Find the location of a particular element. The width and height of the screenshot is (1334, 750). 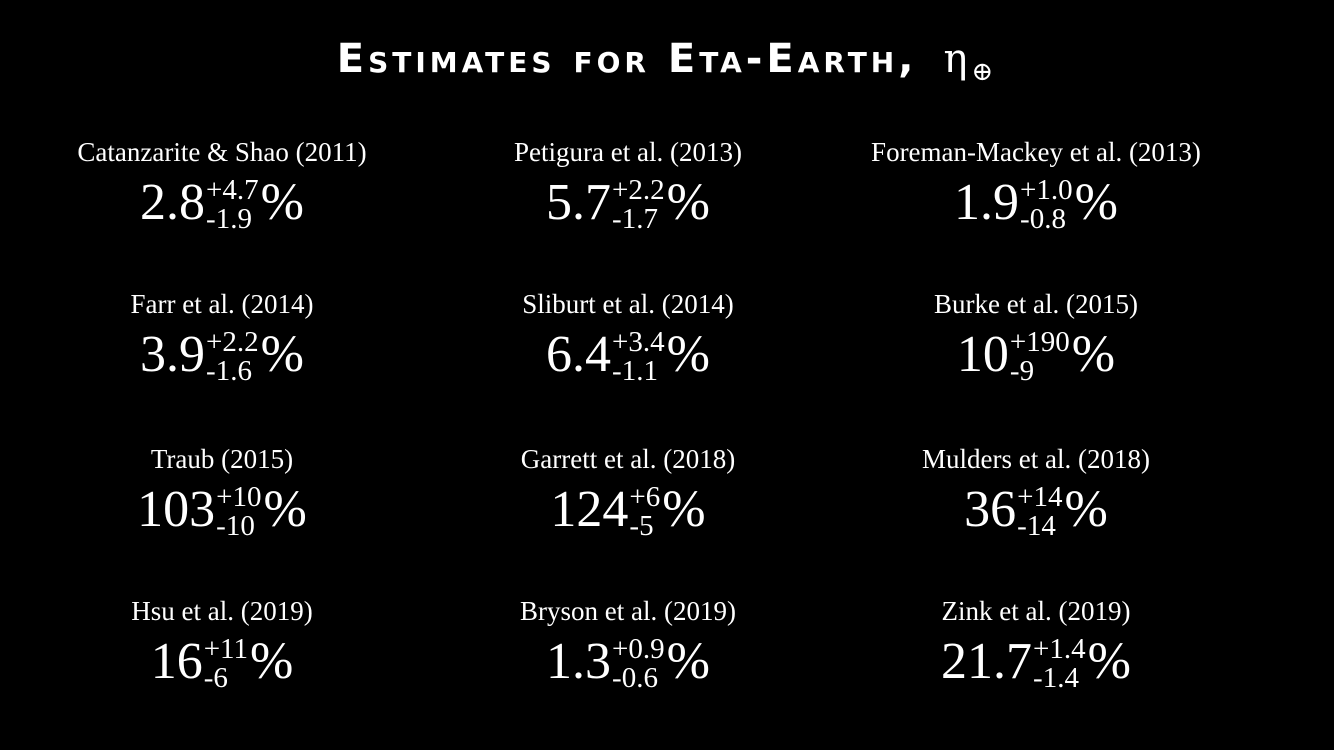

estimate-label: Burke et al. (2015) is located at coordinates (1036, 304).